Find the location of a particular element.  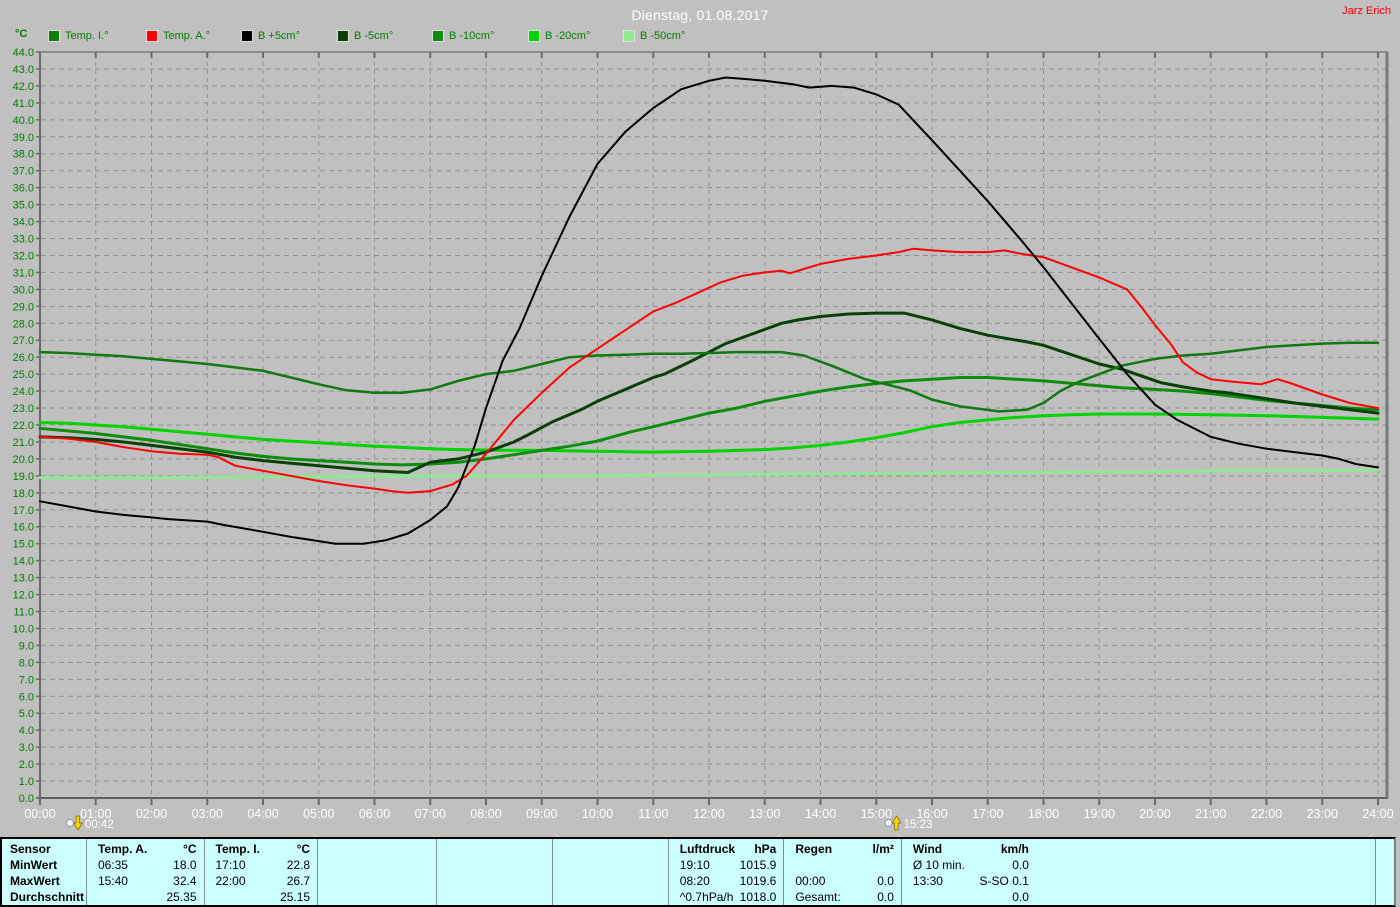

table-column-row-labels: Sensor MinWert MaxWert Durchschnitt is located at coordinates (44, 872).